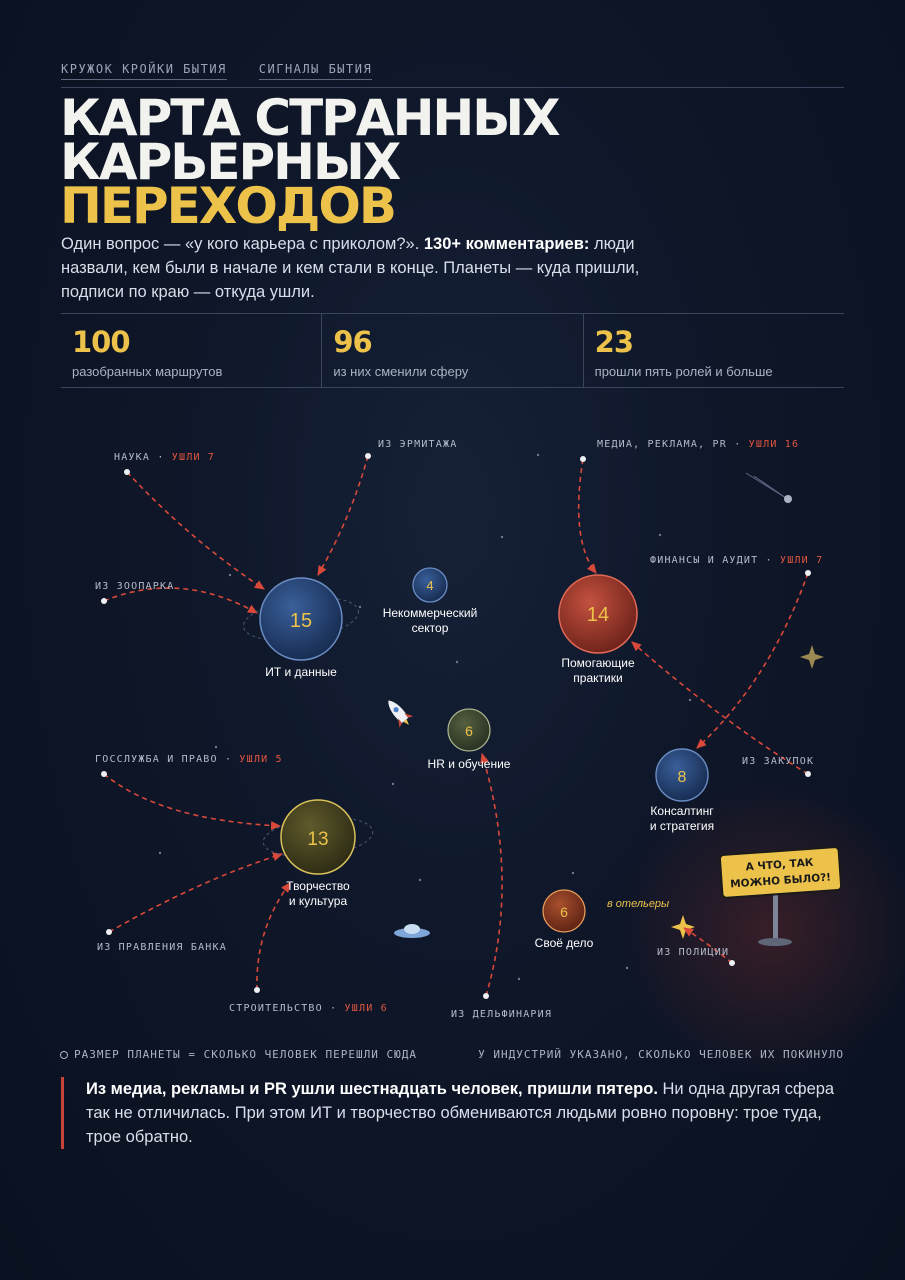 This screenshot has height=1280, width=905. What do you see at coordinates (195, 530) in the screenshot?
I see `arrow-science-it` at bounding box center [195, 530].